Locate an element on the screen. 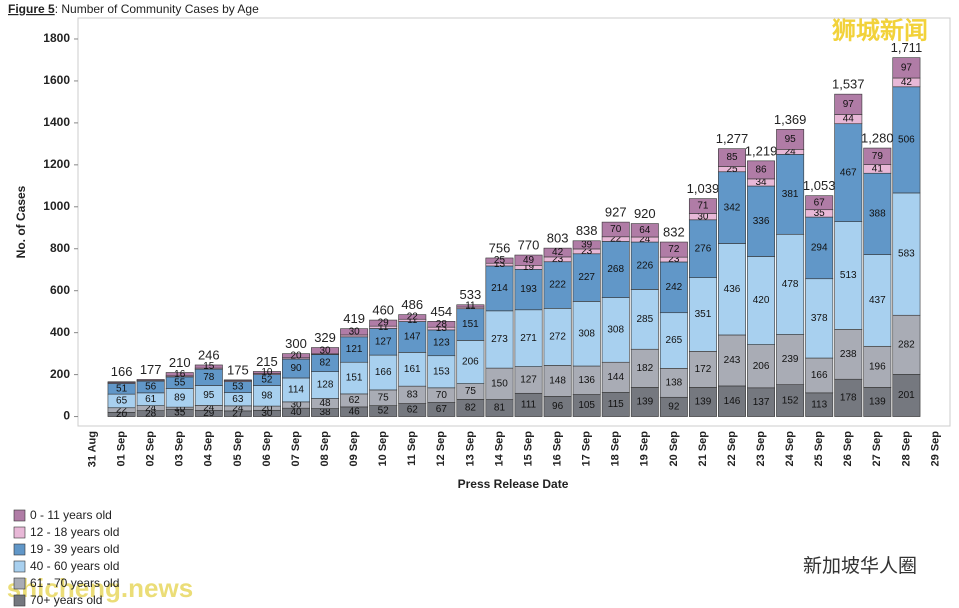  x-tick-label: 18 Sep is located at coordinates (616, 449).